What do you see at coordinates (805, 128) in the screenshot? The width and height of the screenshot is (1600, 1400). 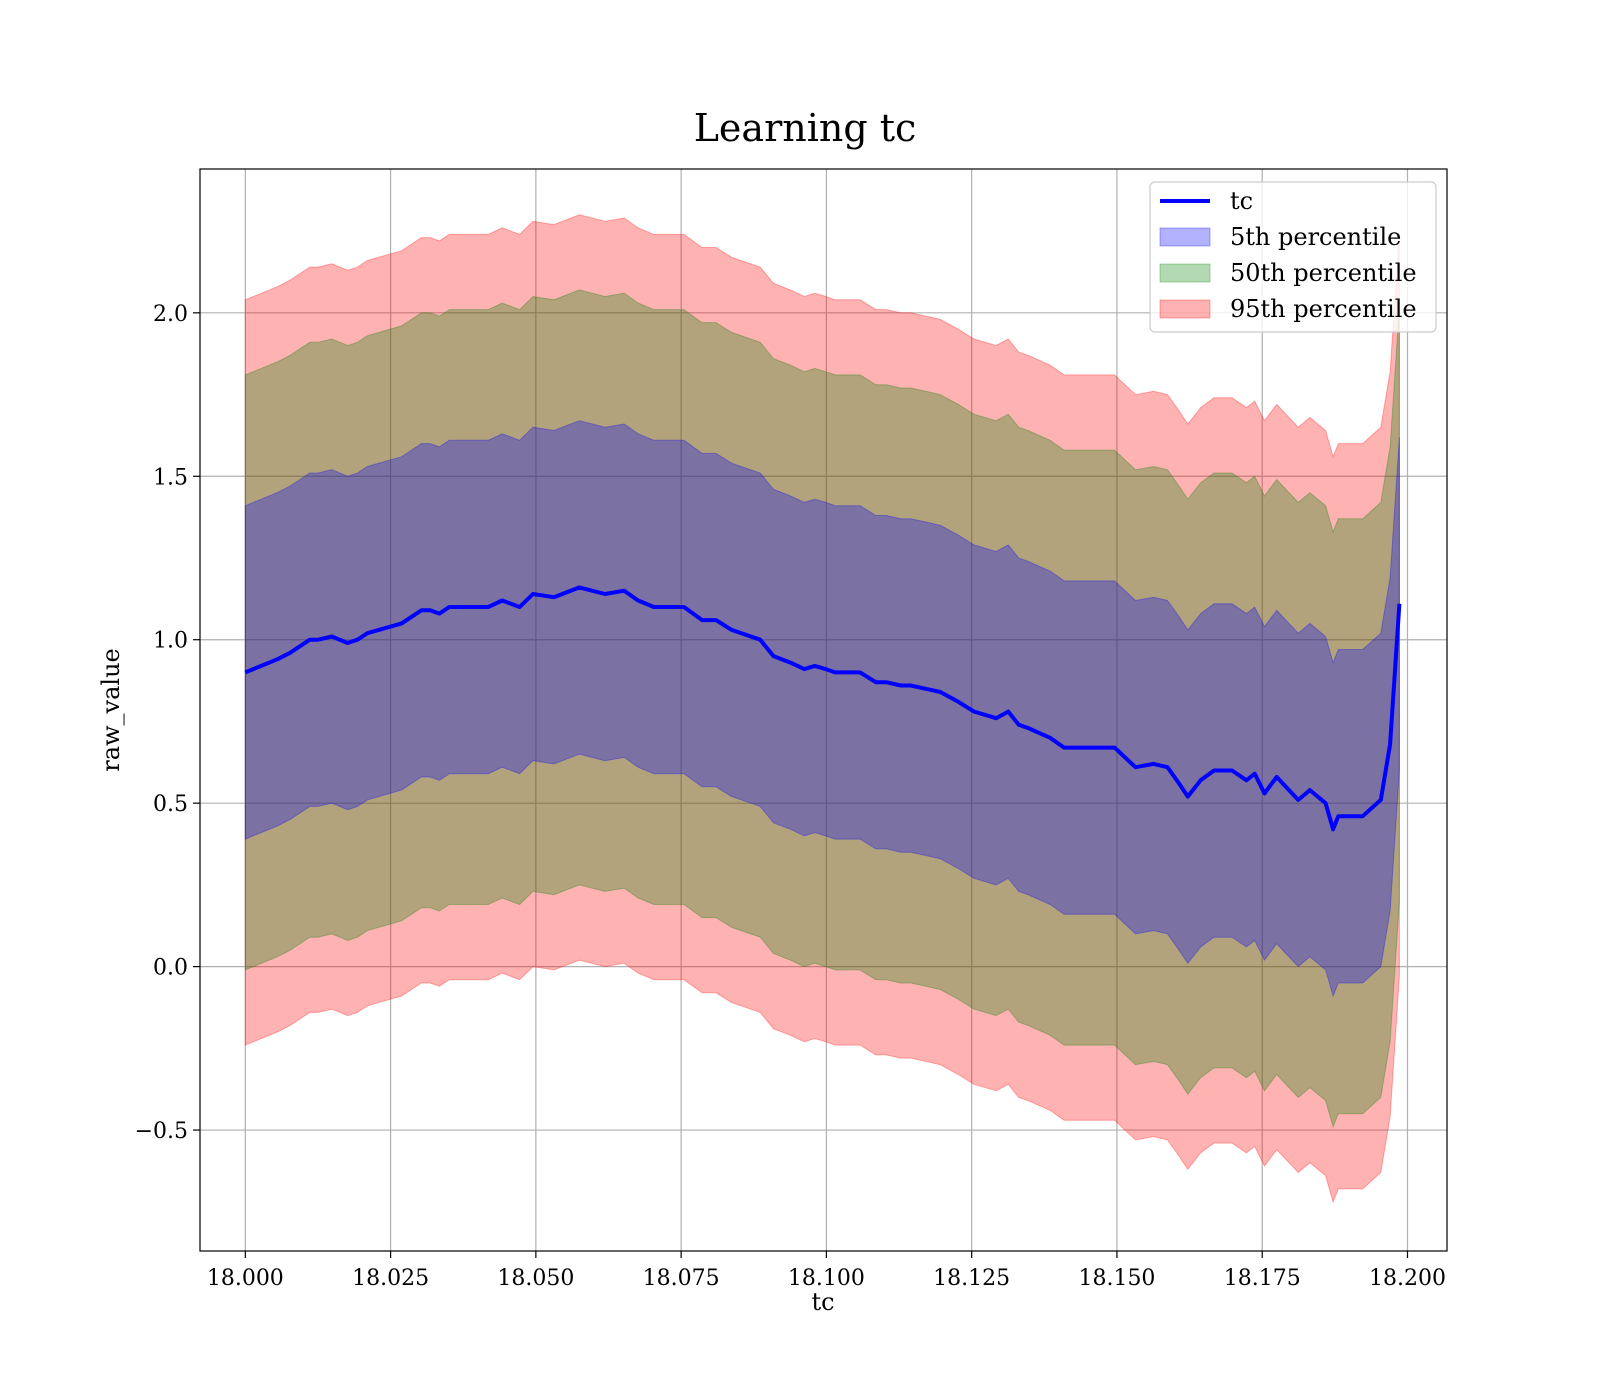 I see `chart-title: Learning tc` at bounding box center [805, 128].